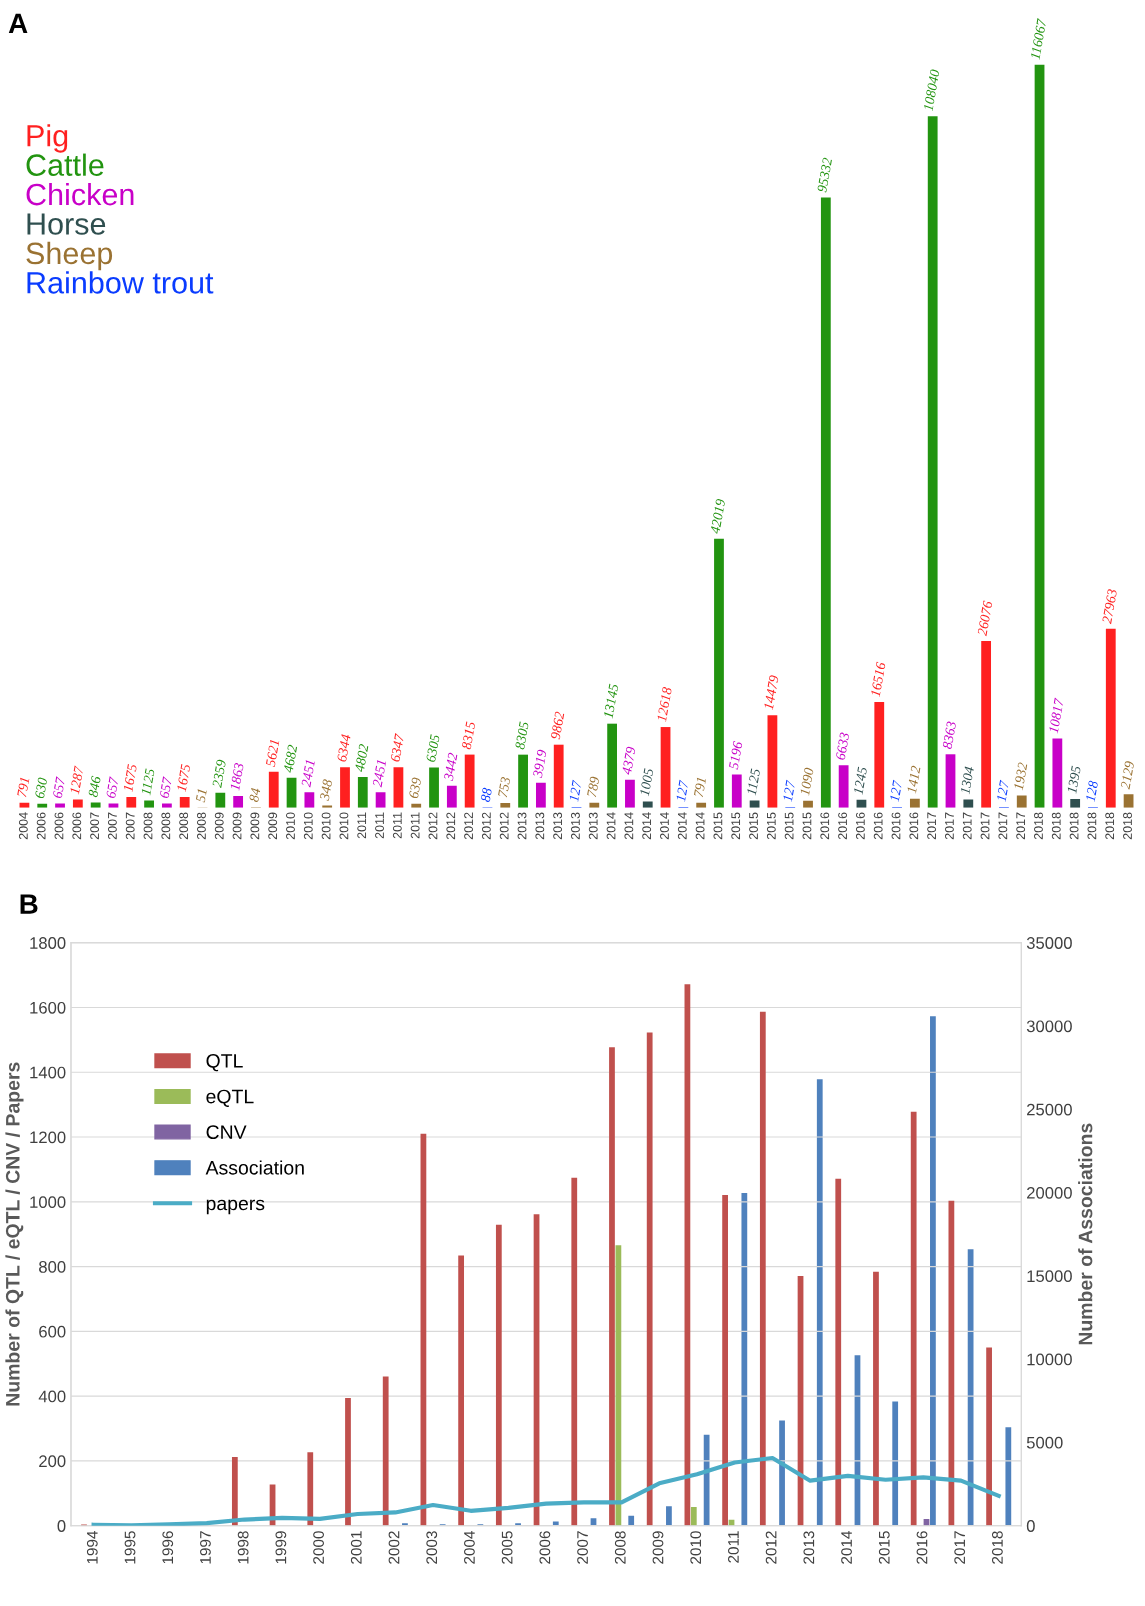 This screenshot has height=1606, width=1145. Describe the element at coordinates (1049, 1026) in the screenshot. I see `y2-tick-label: 30000` at that location.